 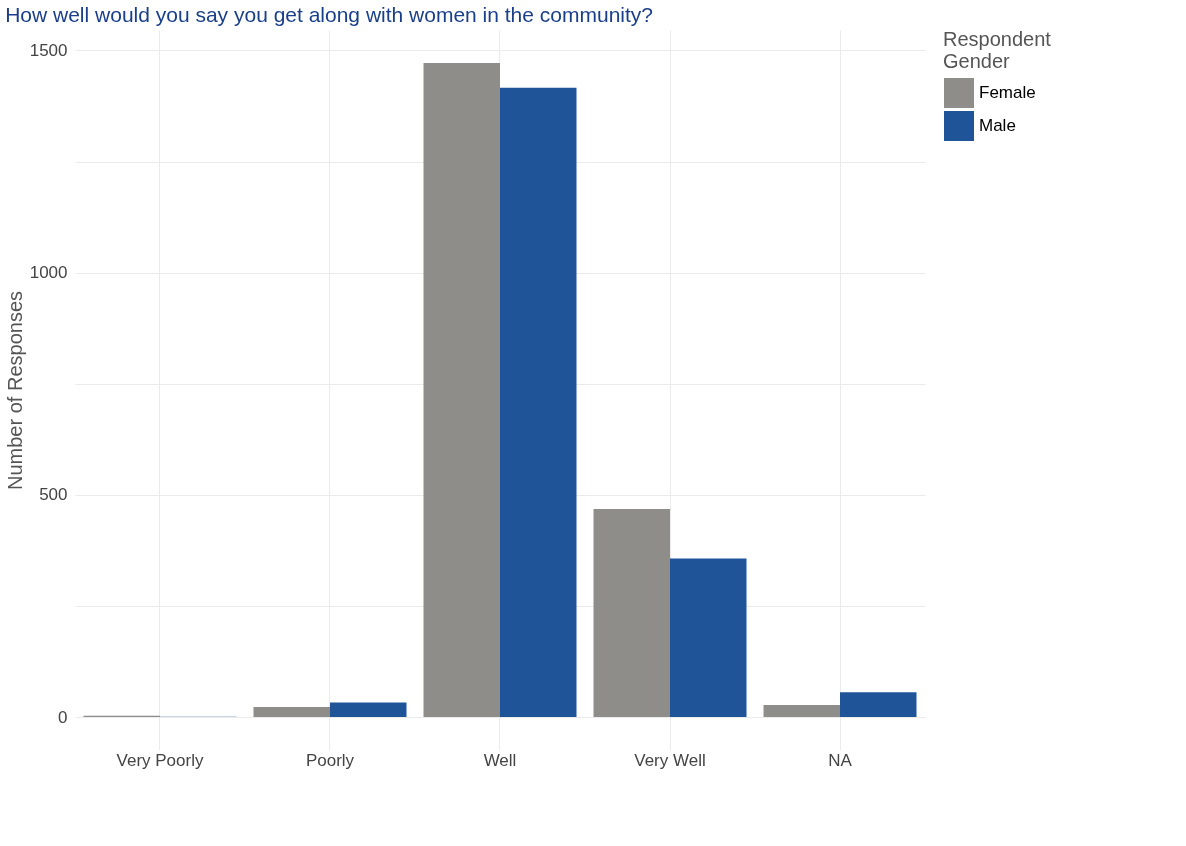 What do you see at coordinates (14, 390) in the screenshot?
I see `y-axis-title: Number of Responses` at bounding box center [14, 390].